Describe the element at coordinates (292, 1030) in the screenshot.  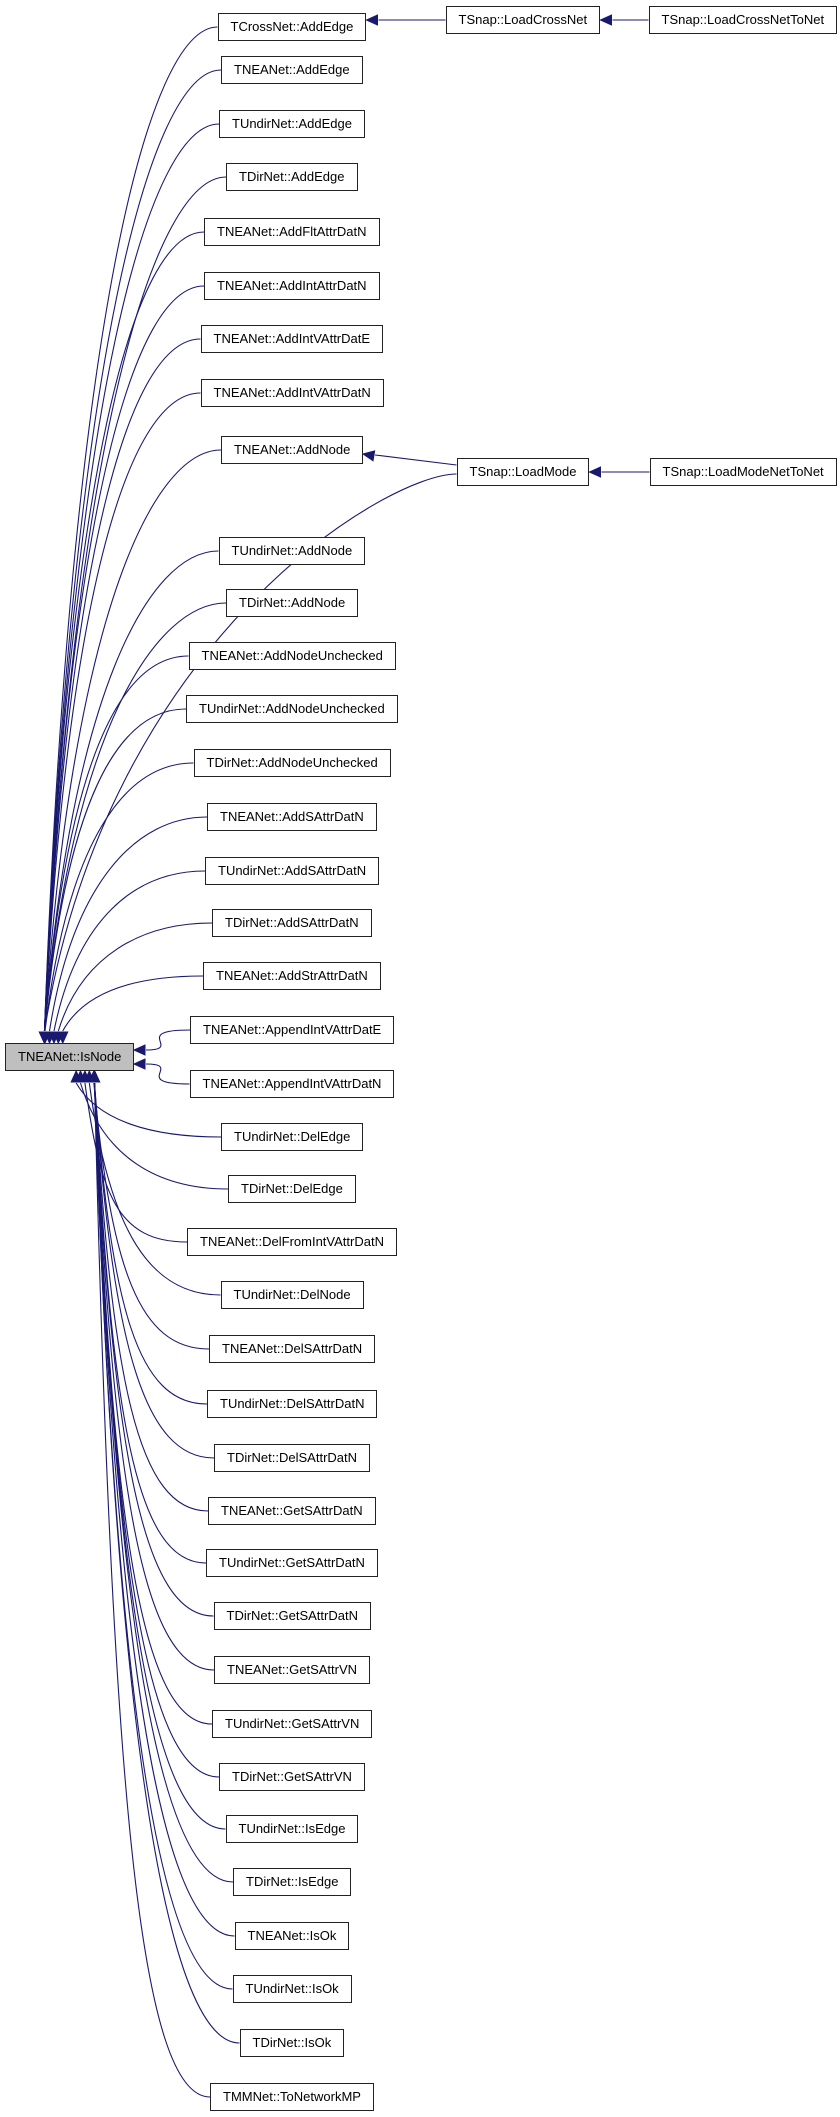
I see `caller-node: TNEANet::AppendIntVAttrDatE` at that location.